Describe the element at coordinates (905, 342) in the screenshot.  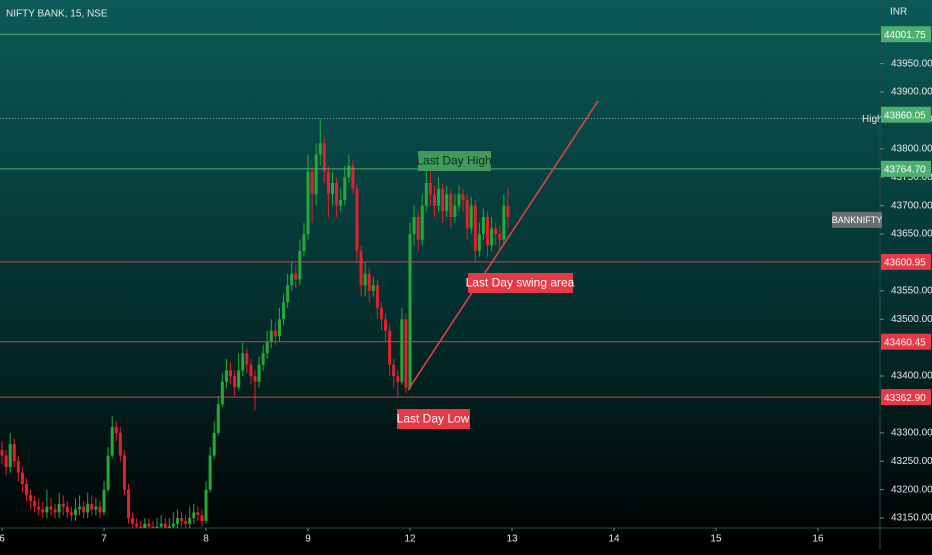
I see `level-label: 43460.45` at that location.